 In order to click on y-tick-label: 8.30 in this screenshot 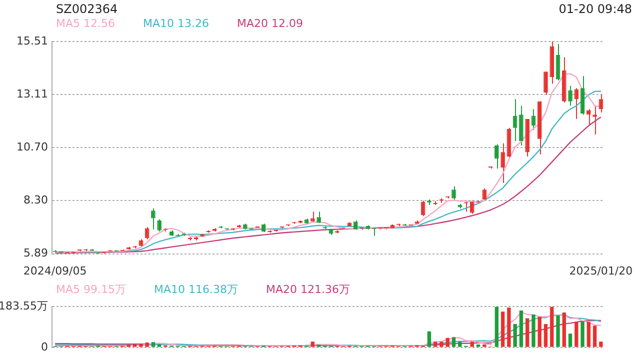, I will do `click(36, 200)`.